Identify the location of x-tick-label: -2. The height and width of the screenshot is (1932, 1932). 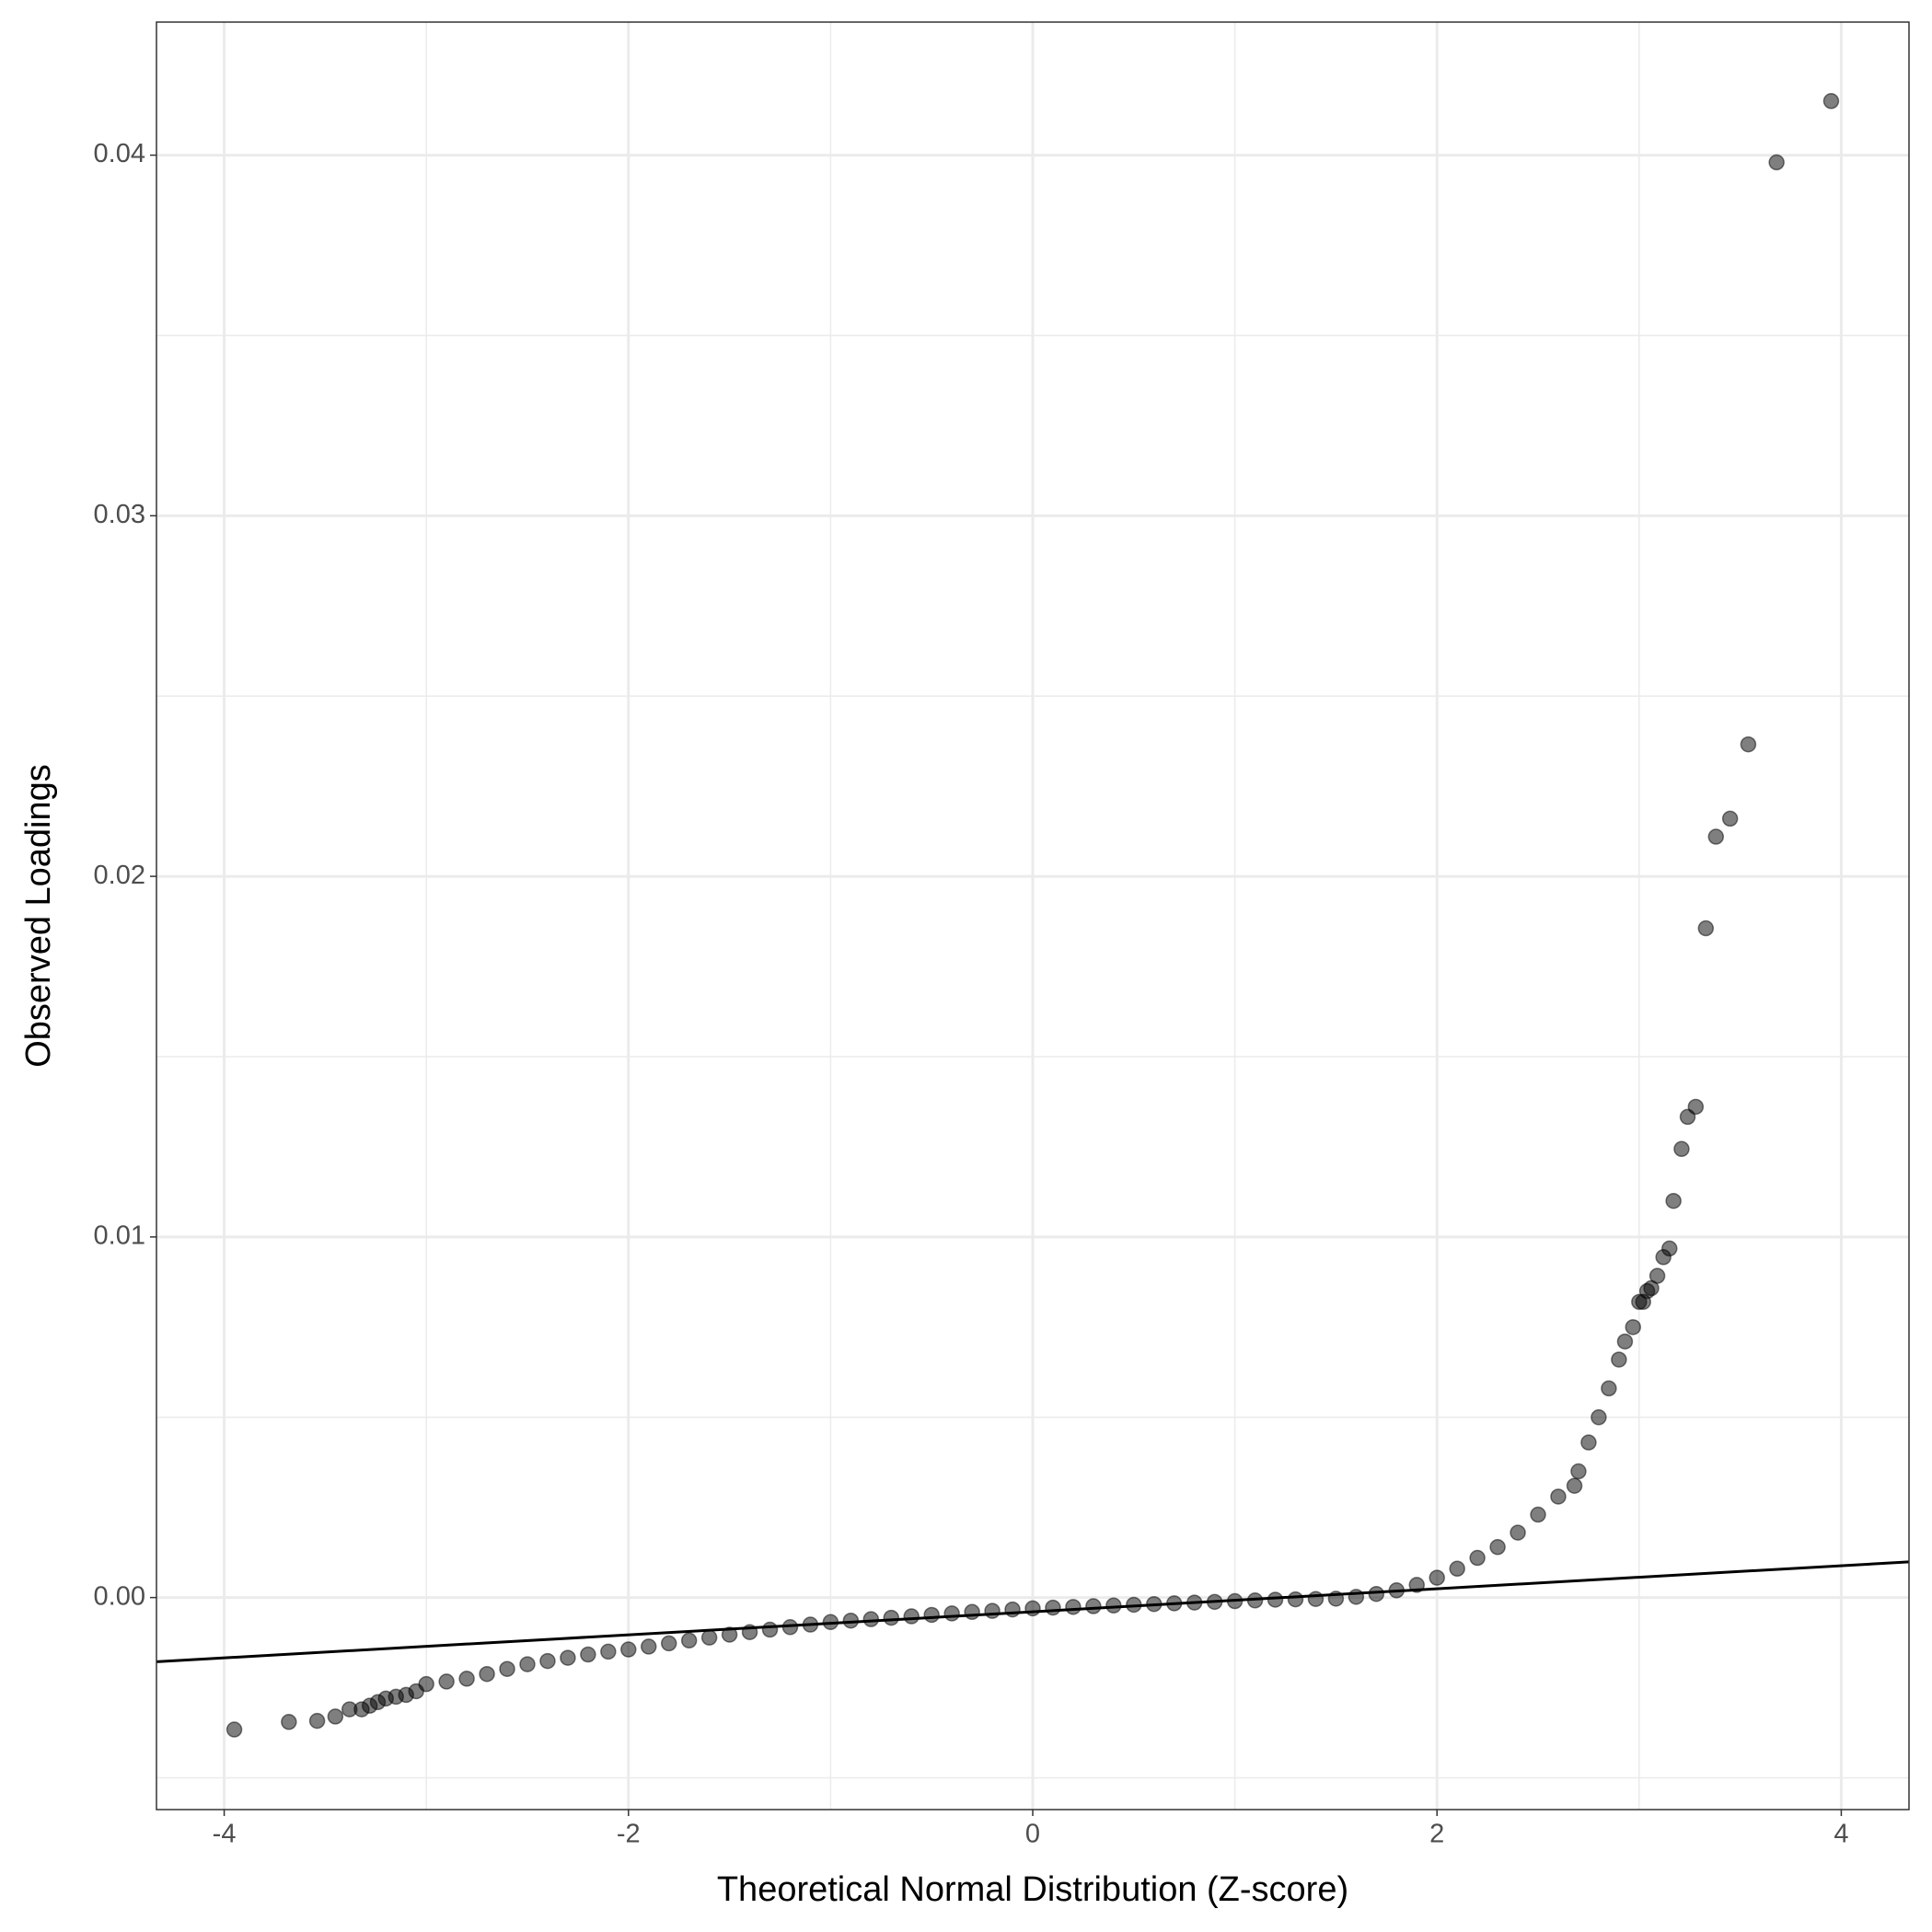
(629, 1835).